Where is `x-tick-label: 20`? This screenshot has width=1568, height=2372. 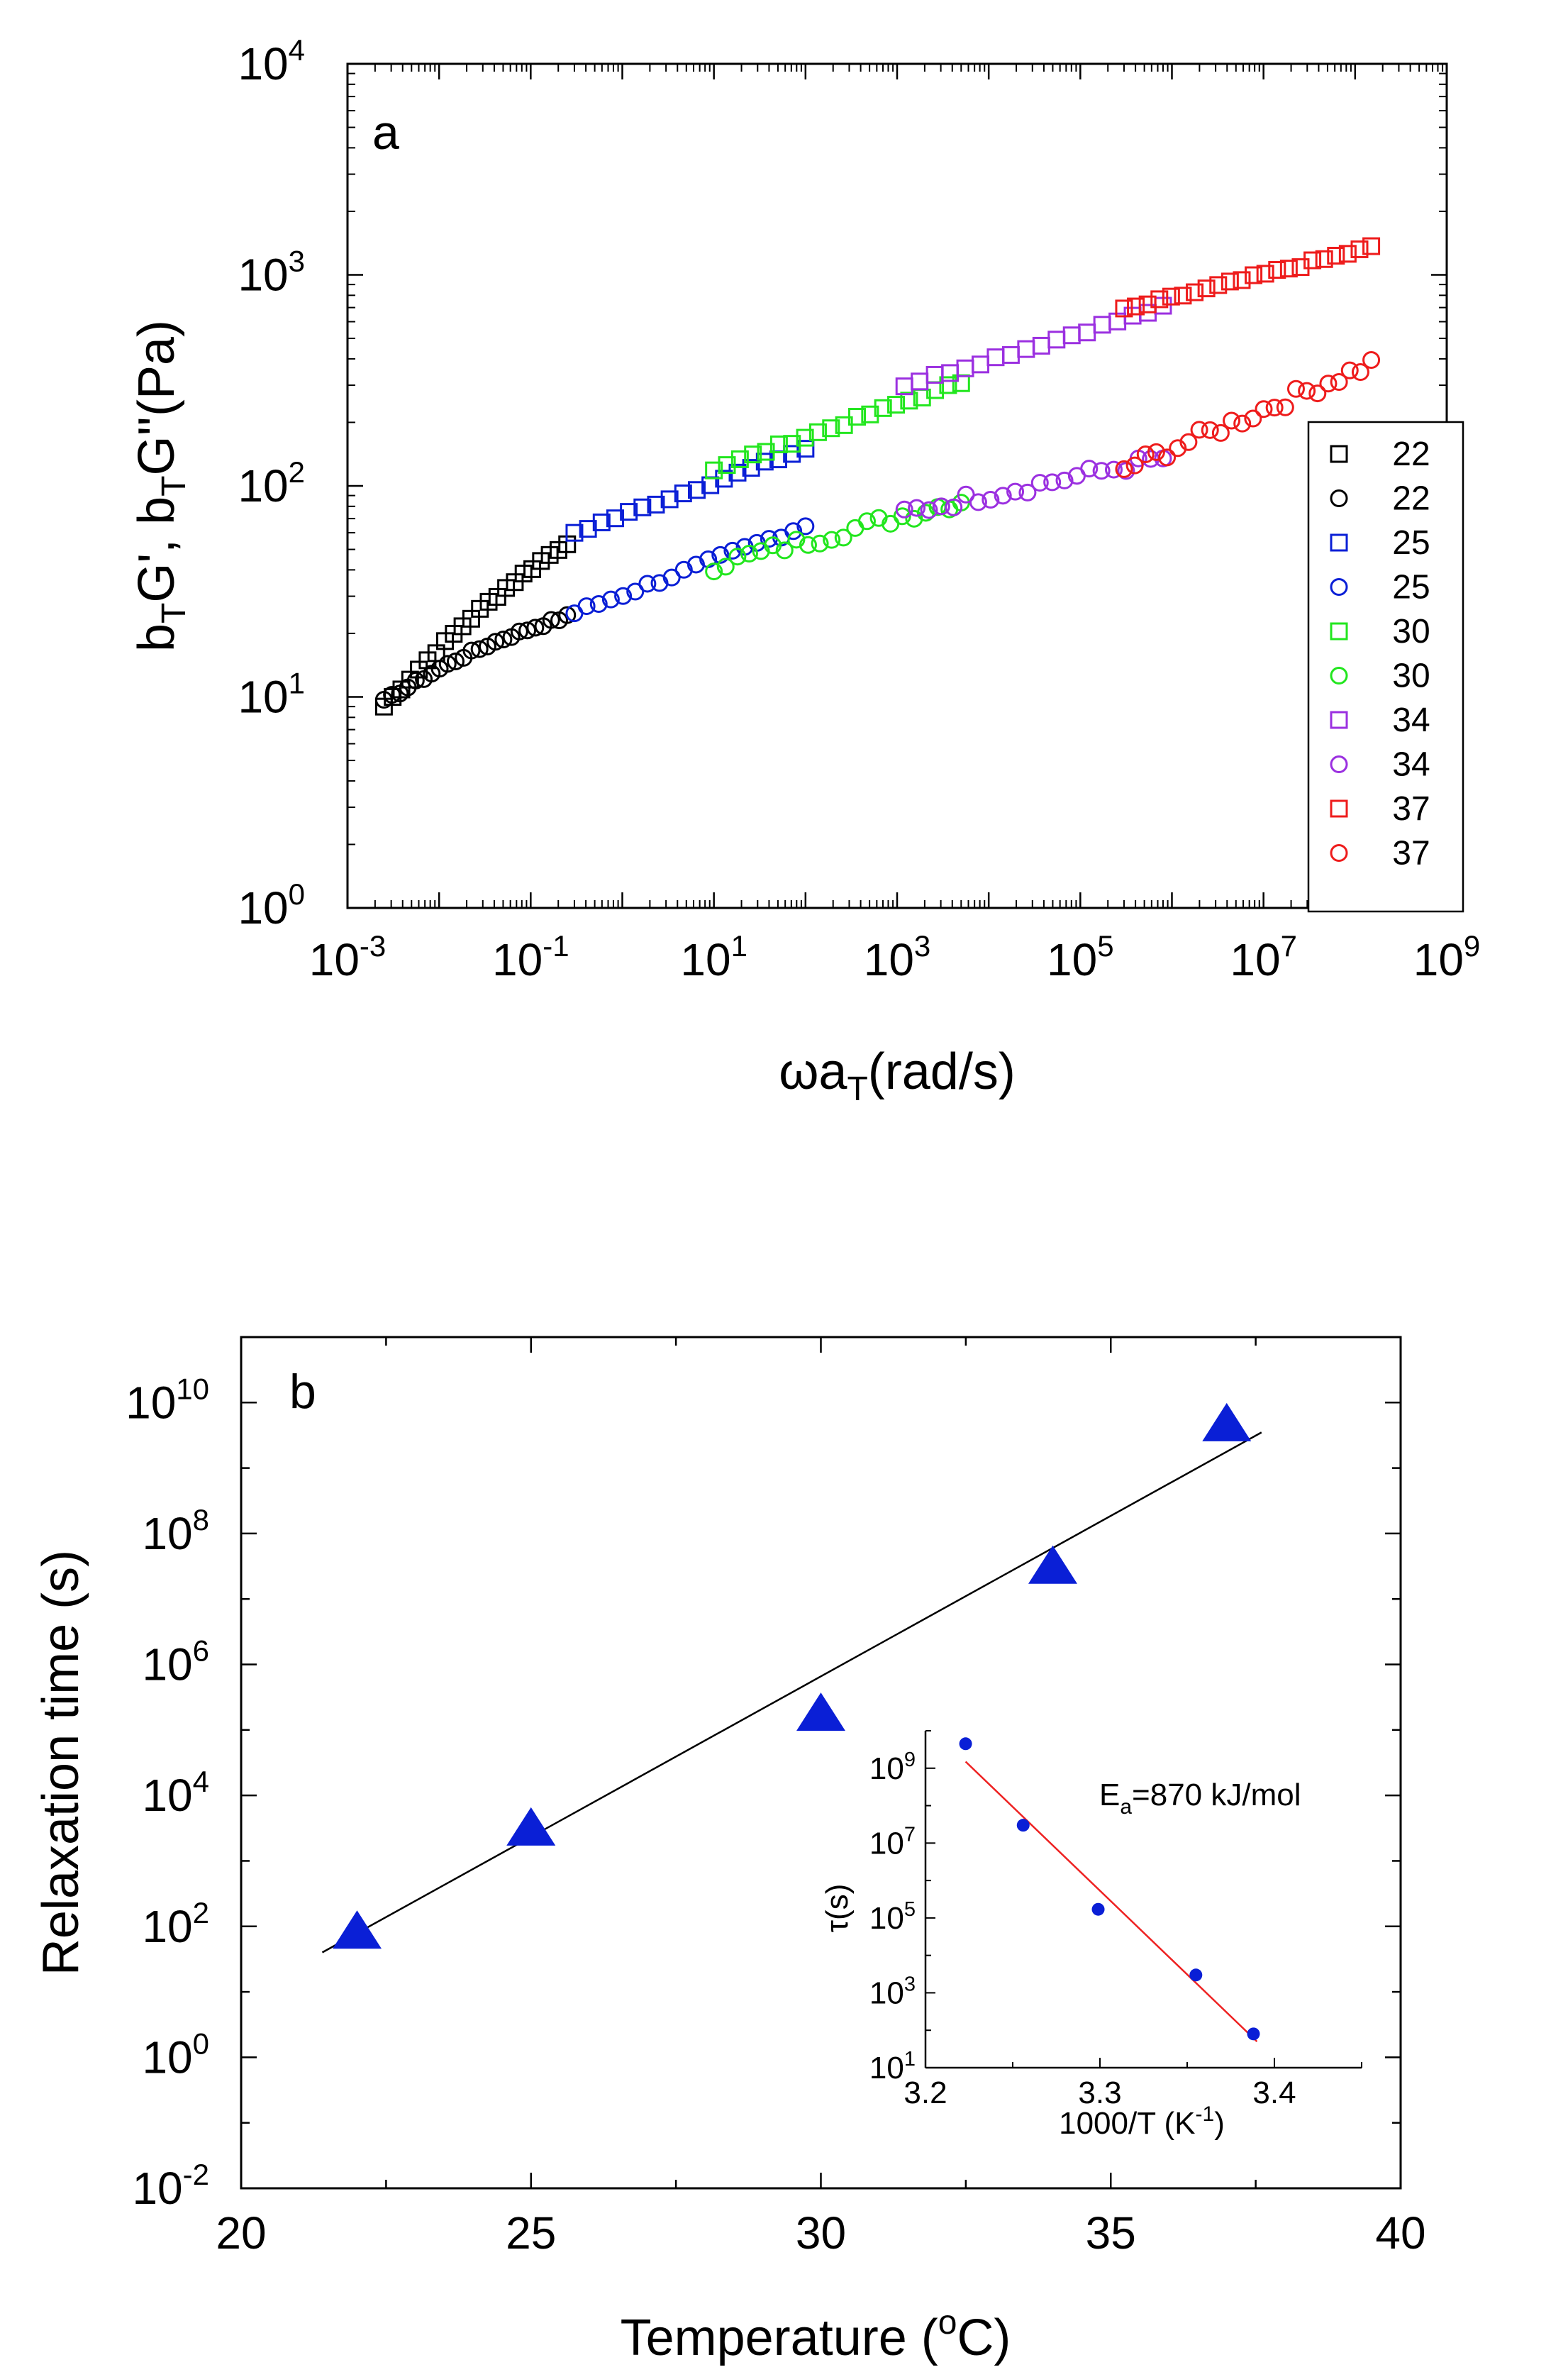 x-tick-label: 20 is located at coordinates (241, 2233).